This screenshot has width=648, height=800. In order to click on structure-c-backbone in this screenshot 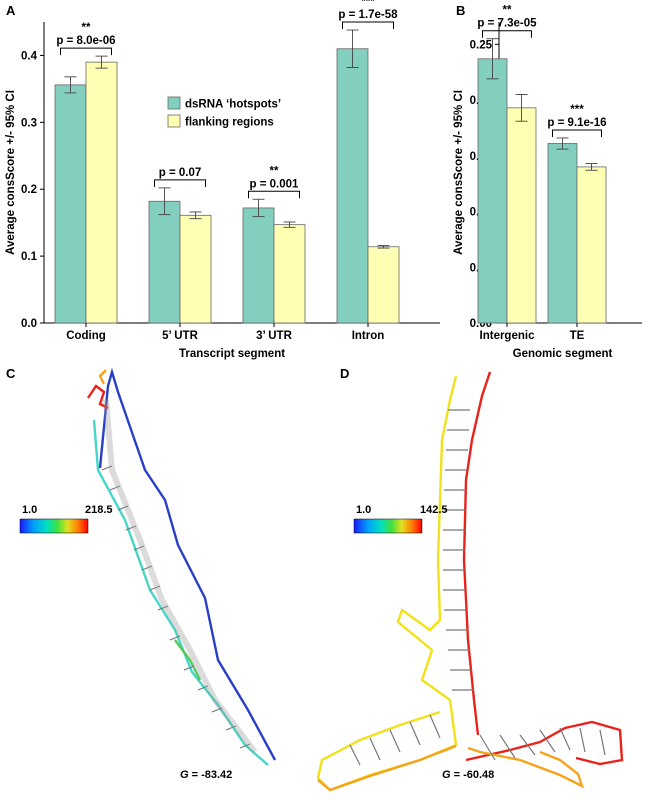, I will do `click(180, 576)`.